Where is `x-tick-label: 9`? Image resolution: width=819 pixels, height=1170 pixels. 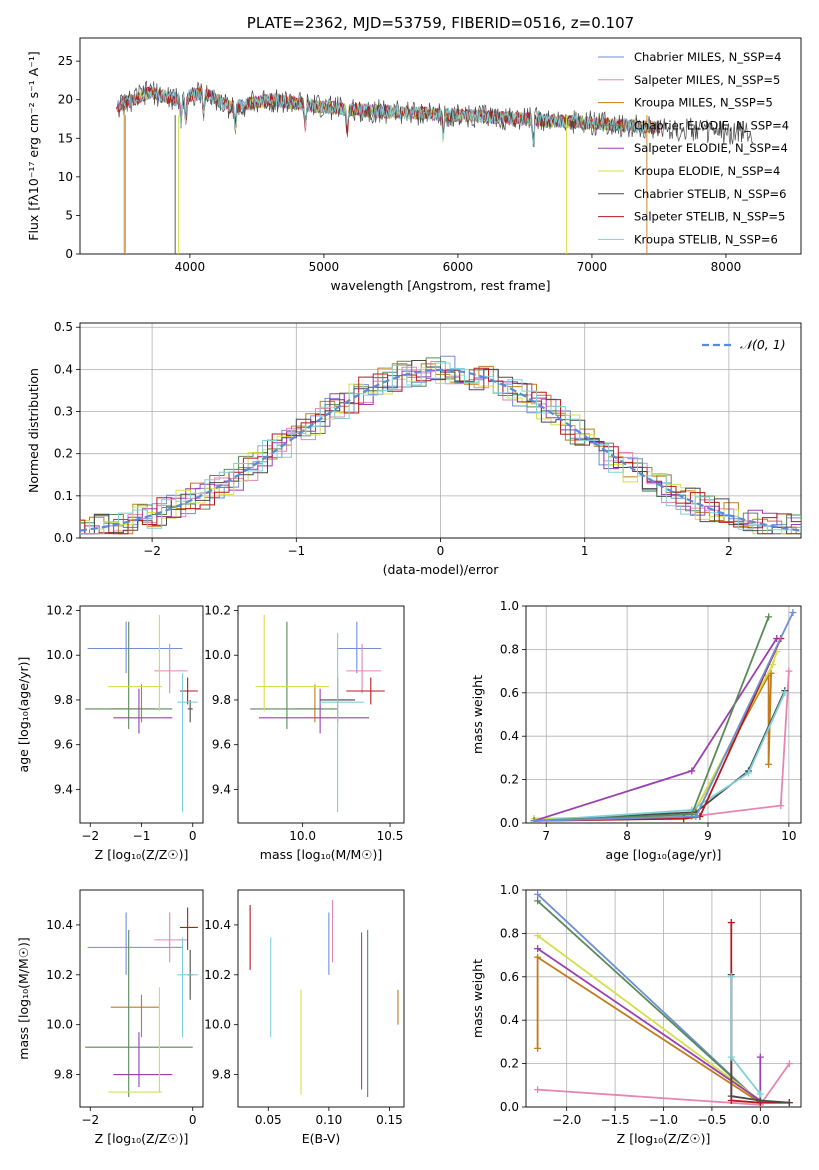
x-tick-label: 9 is located at coordinates (708, 836).